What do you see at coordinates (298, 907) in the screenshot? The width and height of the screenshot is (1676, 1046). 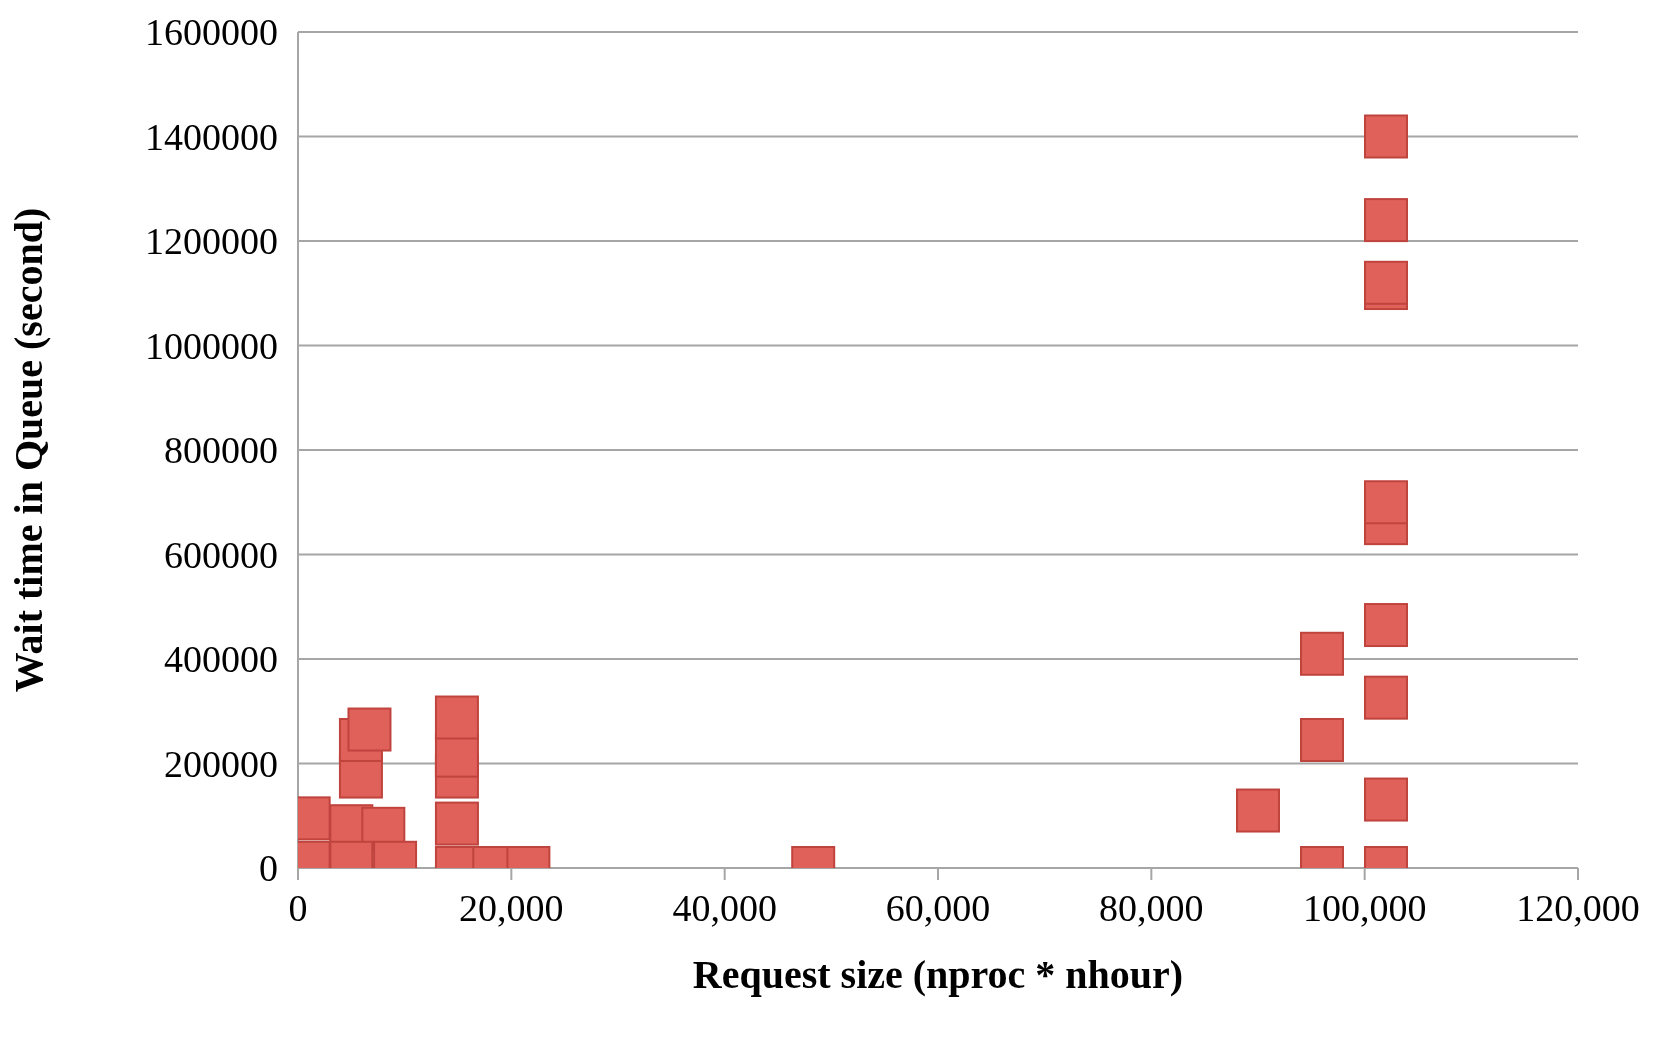 I see `x-tick-label: 0` at bounding box center [298, 907].